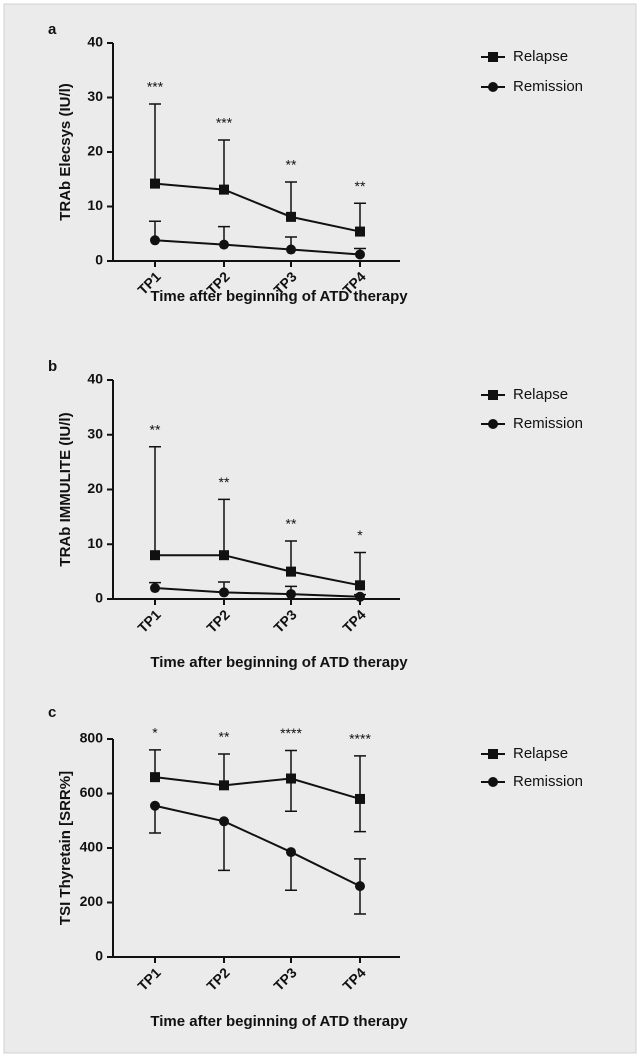  What do you see at coordinates (92, 847) in the screenshot?
I see `y-tick-label: 400` at bounding box center [92, 847].